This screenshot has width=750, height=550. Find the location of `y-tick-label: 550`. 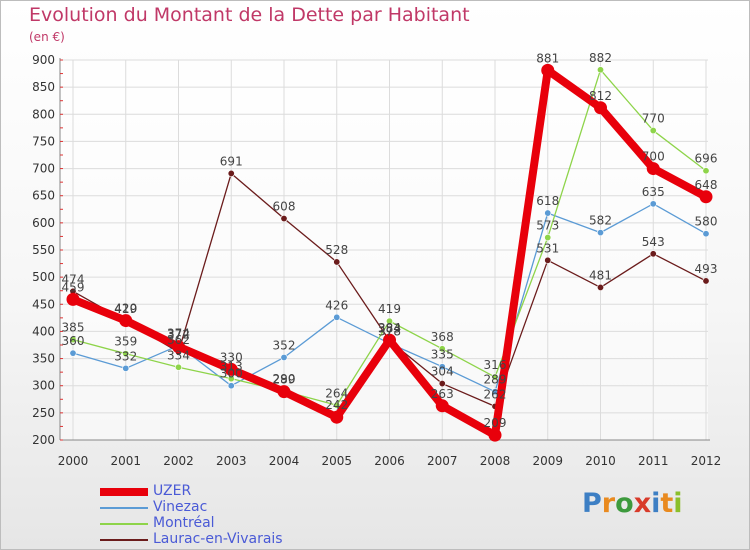

y-tick-label: 550 is located at coordinates (43, 250).